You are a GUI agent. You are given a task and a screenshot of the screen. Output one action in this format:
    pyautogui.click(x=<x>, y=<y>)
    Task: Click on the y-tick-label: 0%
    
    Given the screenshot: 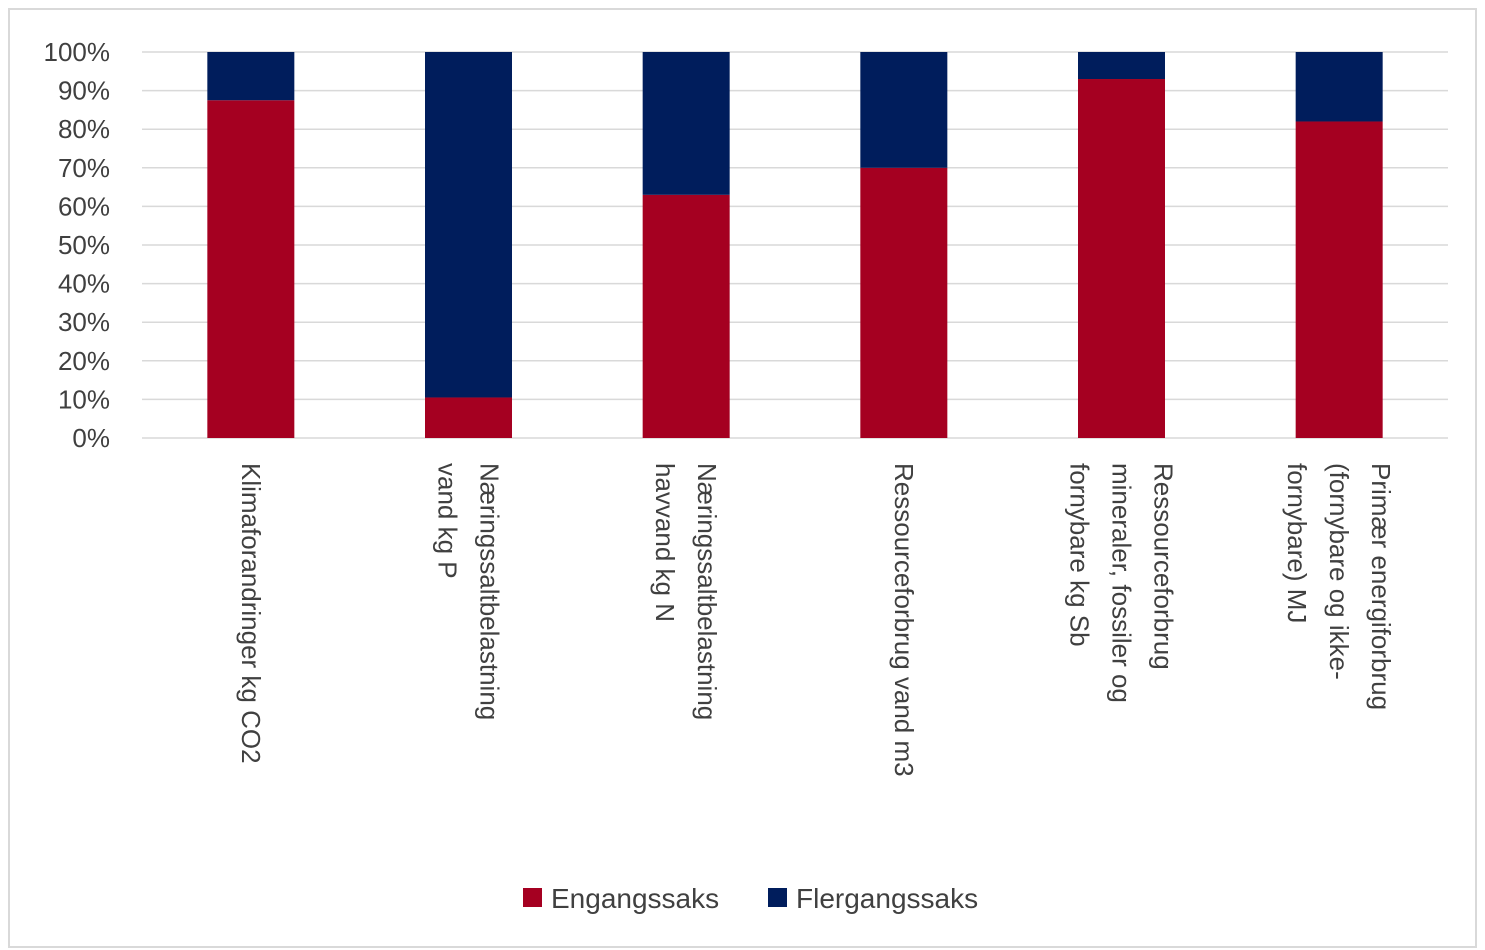 What is the action you would take?
    pyautogui.click(x=91, y=438)
    